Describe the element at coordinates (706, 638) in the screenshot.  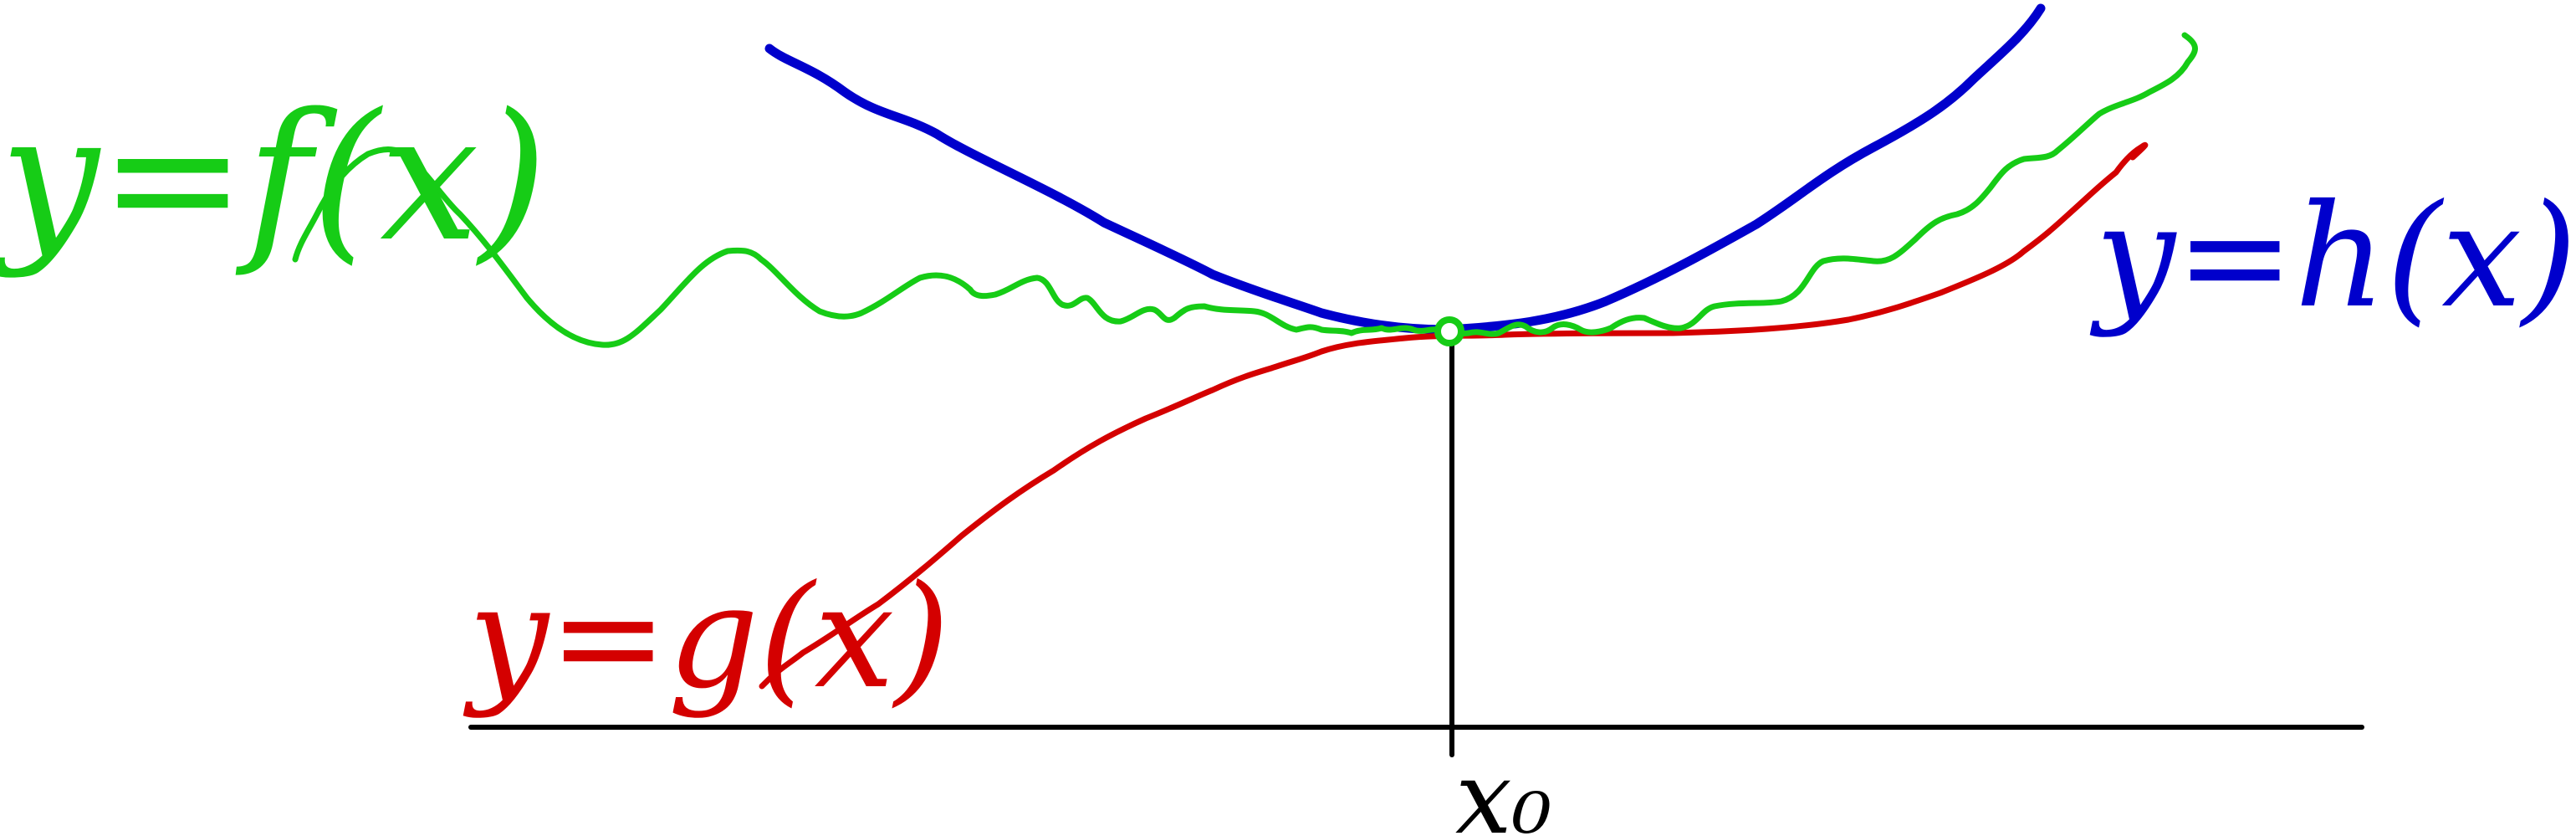
I see `g-label: y=g(x)` at that location.